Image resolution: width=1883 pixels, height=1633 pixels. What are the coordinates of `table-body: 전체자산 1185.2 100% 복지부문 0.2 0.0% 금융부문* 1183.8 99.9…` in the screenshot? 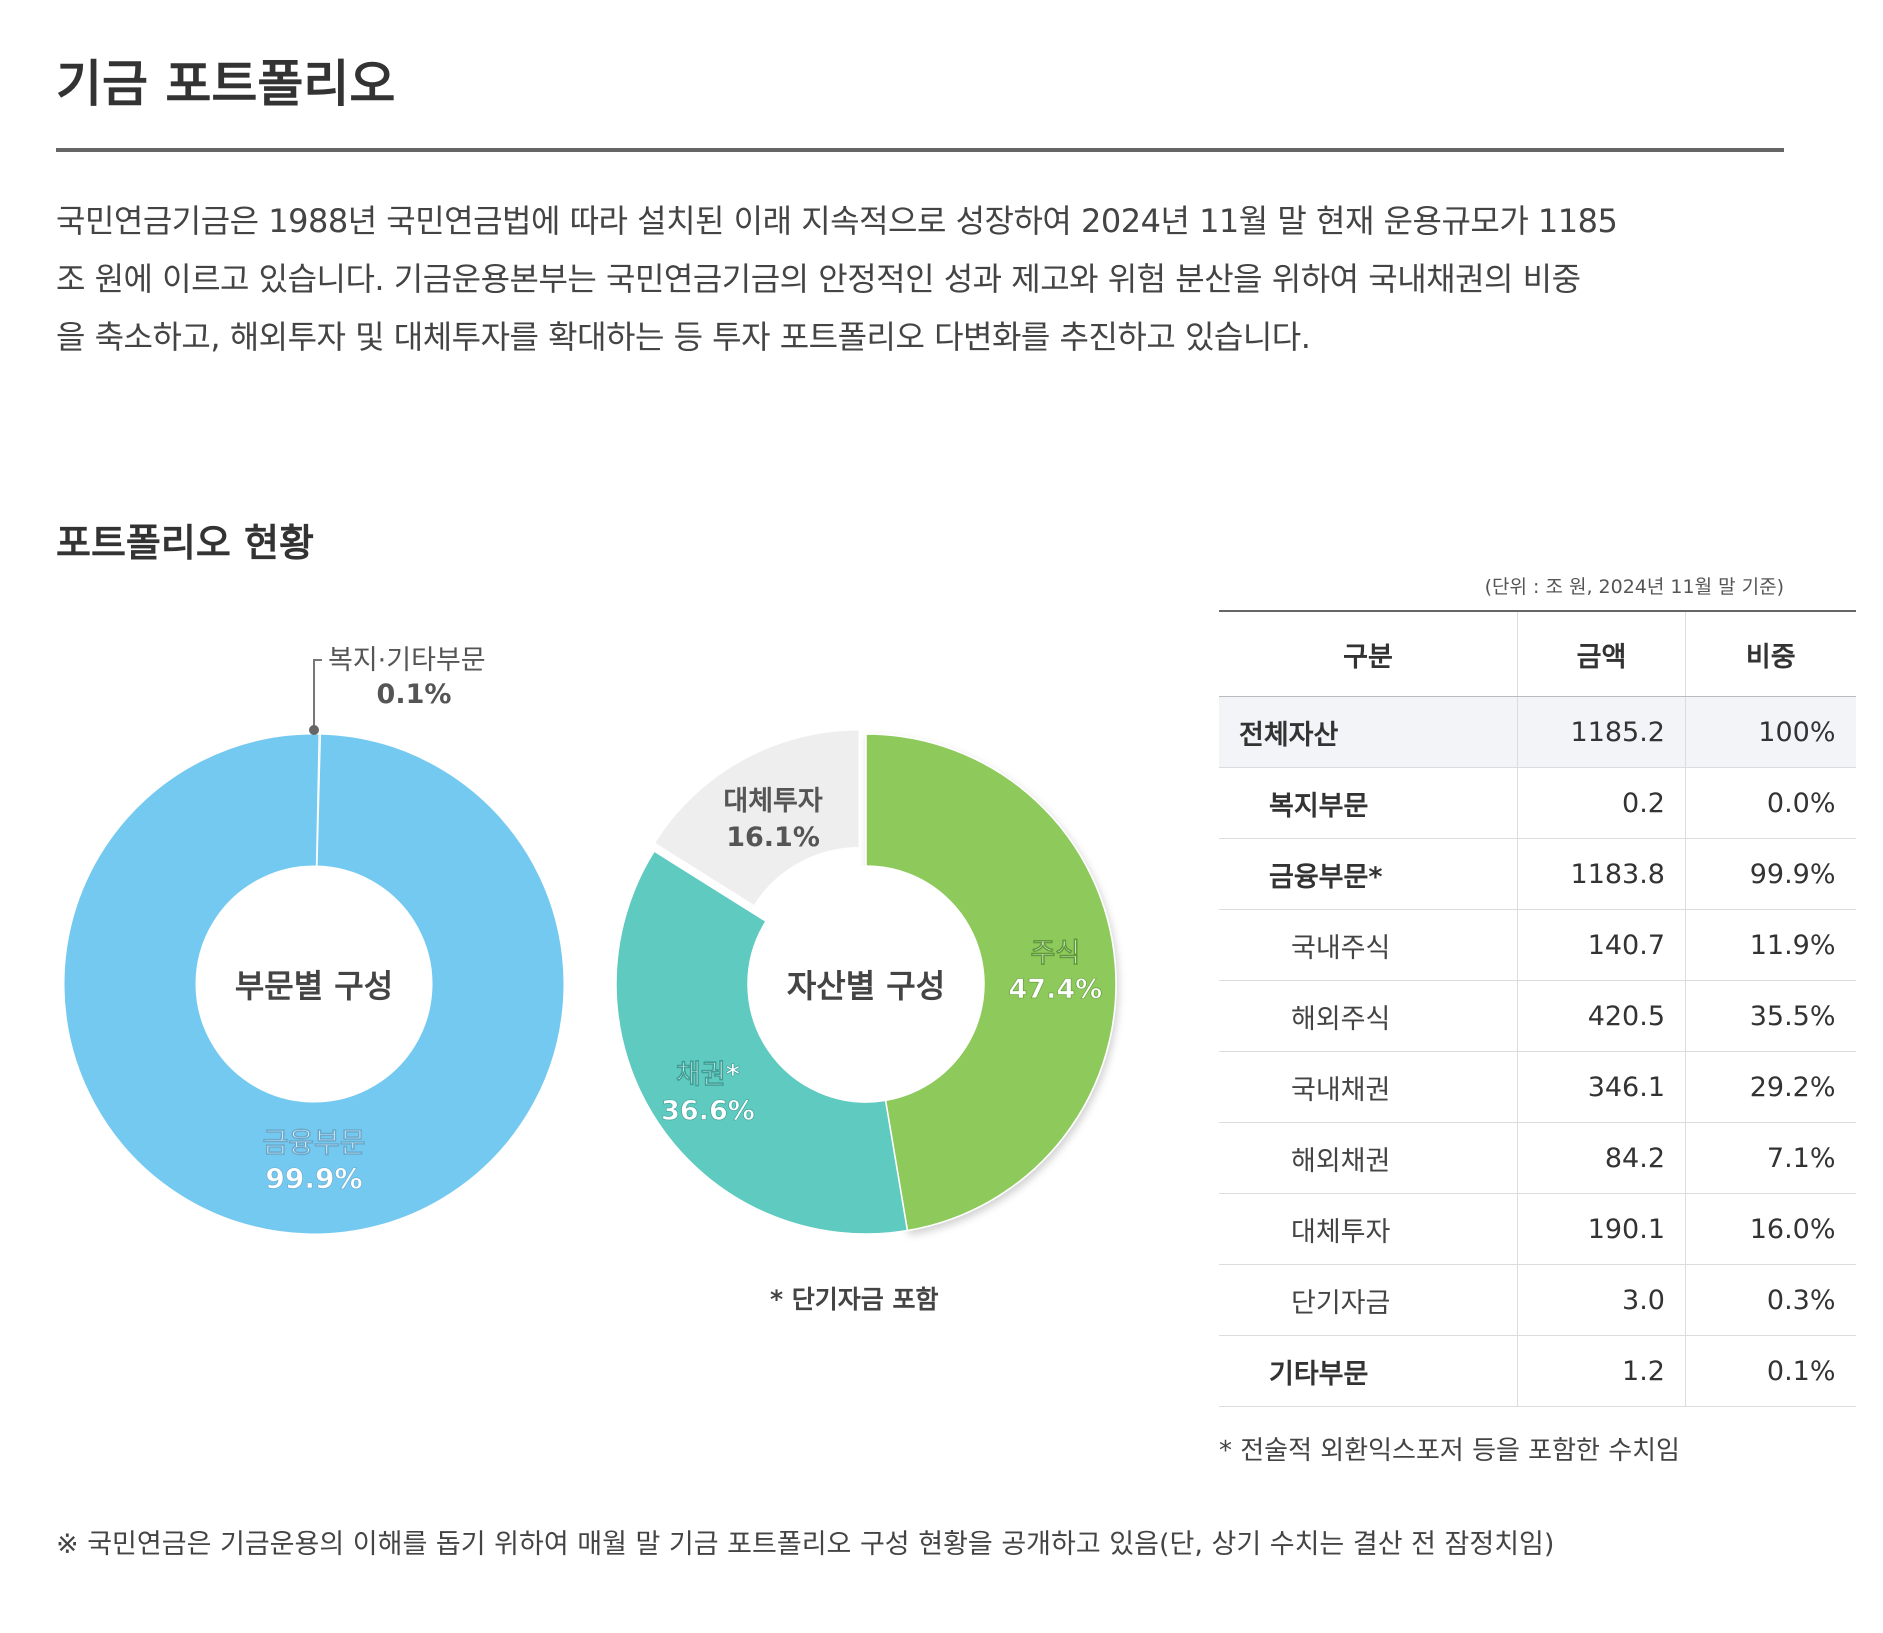 It's located at (1537, 1051).